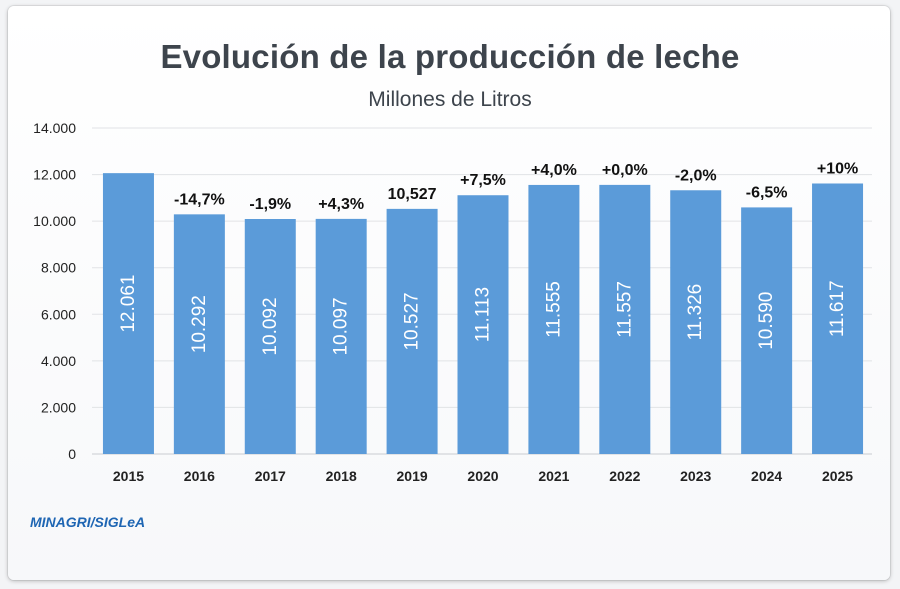 This screenshot has width=900, height=589. What do you see at coordinates (837, 308) in the screenshot?
I see `bar-value-label: 11.617` at bounding box center [837, 308].